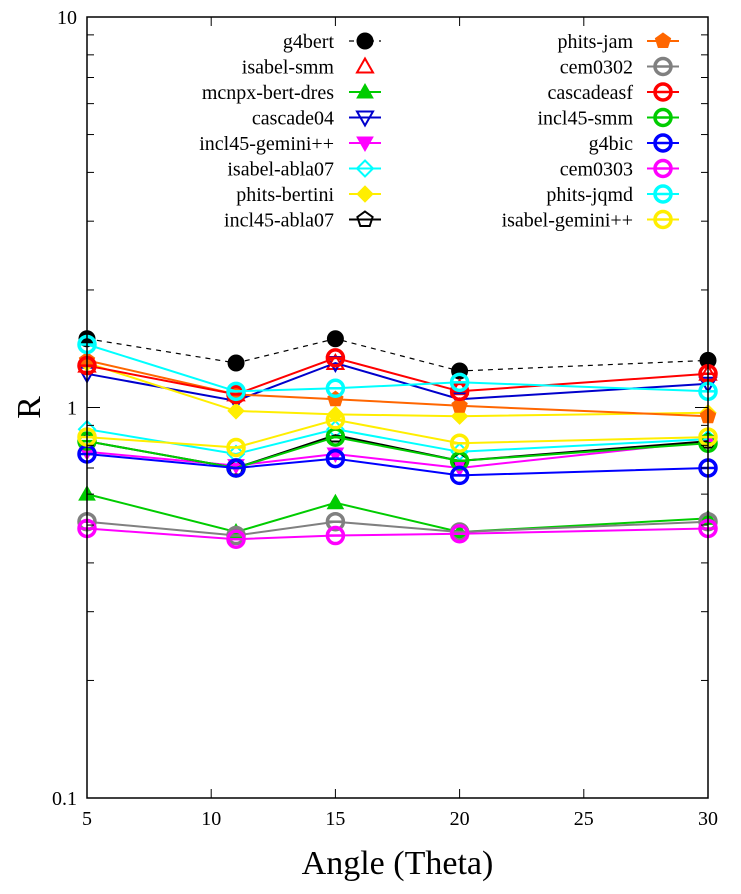 The image size is (741, 894). Describe the element at coordinates (67, 18) in the screenshot. I see `y-tick-label: 10` at that location.